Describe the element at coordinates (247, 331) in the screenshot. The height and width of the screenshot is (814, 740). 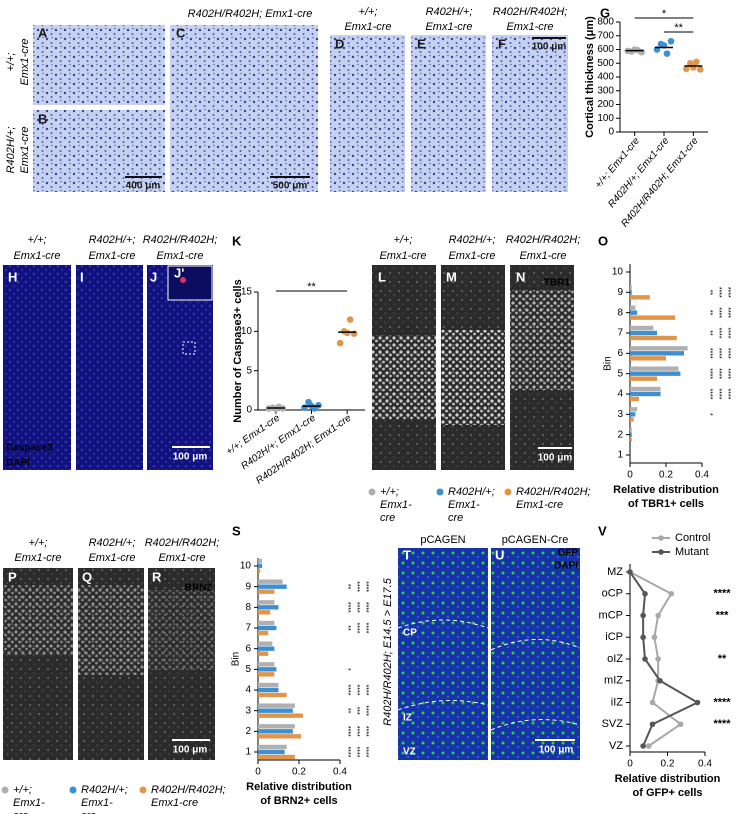
I see `y-tick-label: 10` at that location.